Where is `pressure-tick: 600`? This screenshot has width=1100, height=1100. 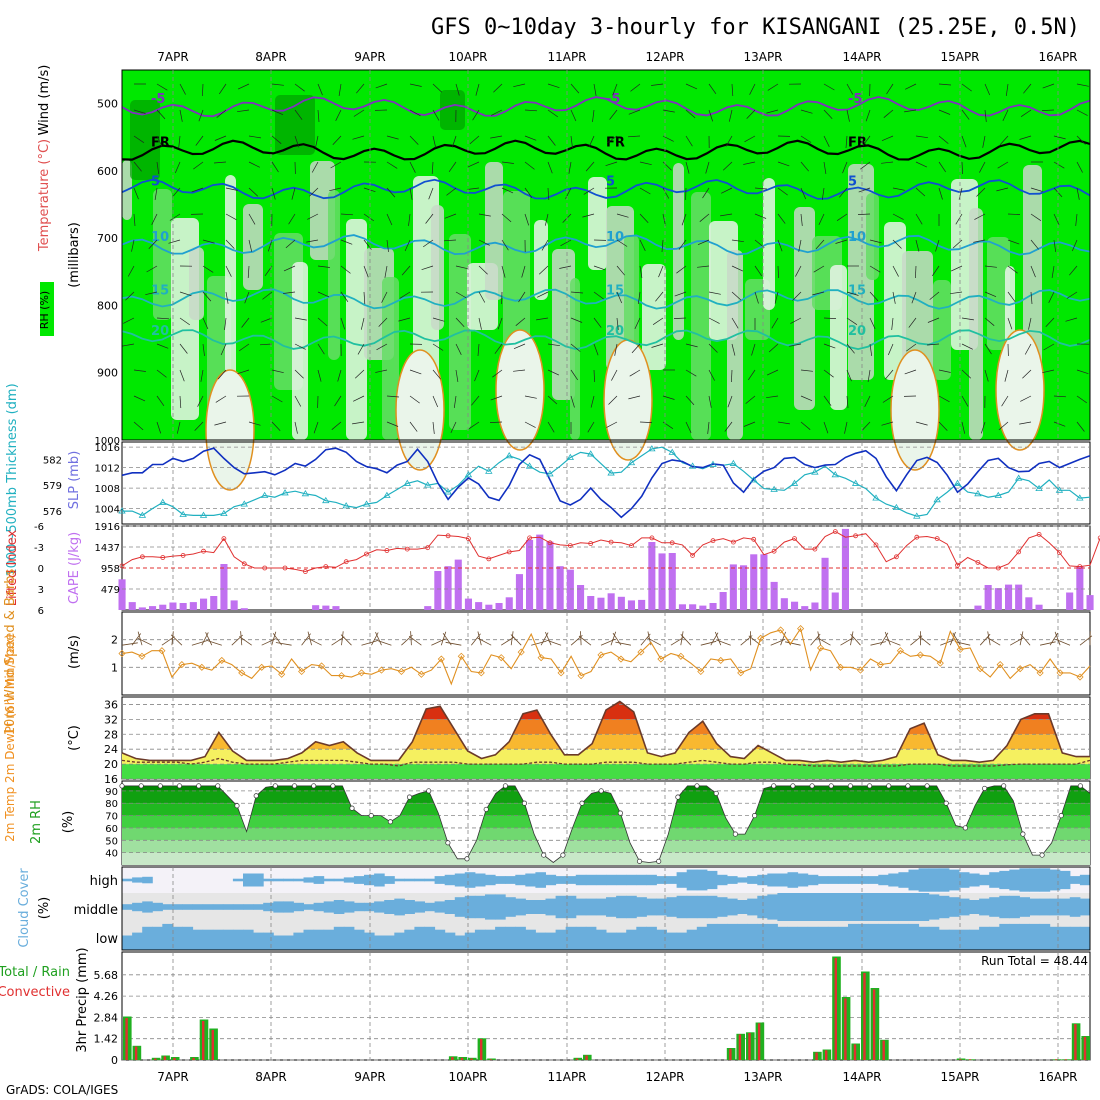 pressure-tick: 600 is located at coordinates (107, 171).